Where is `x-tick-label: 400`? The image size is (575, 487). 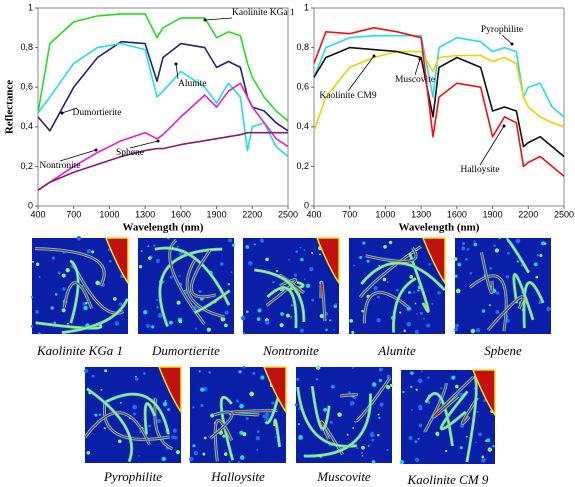 x-tick-label: 400 is located at coordinates (37, 214).